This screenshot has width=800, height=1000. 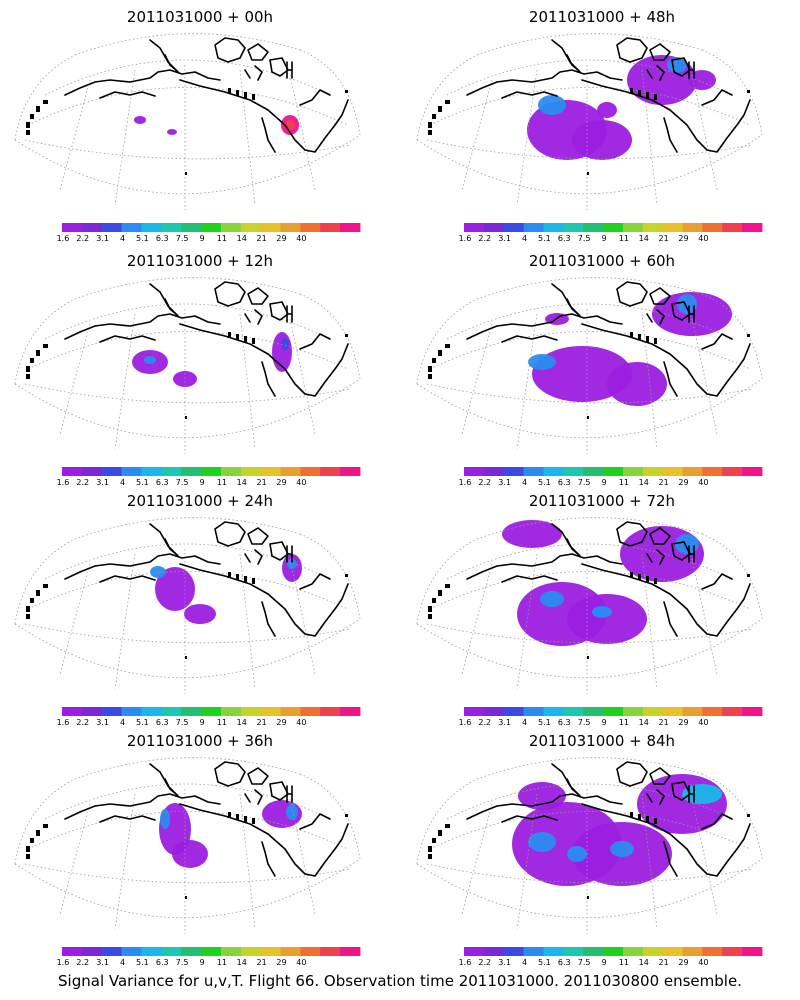 What do you see at coordinates (602, 17) in the screenshot?
I see `panel-title: 2011031000 + 48h` at bounding box center [602, 17].